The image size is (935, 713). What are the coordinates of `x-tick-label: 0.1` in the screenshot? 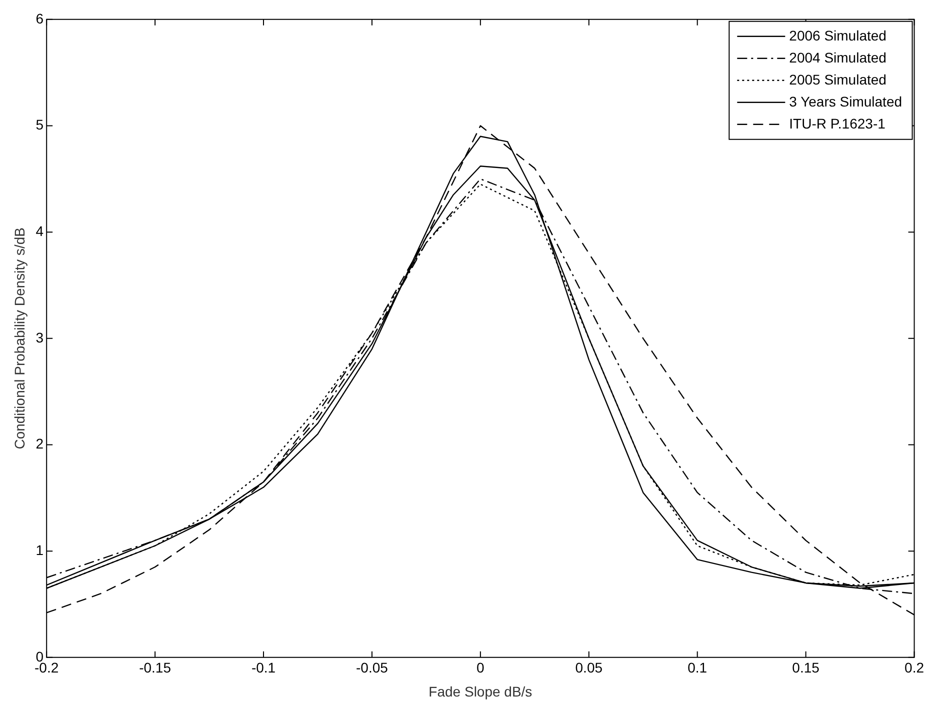 It's located at (698, 668).